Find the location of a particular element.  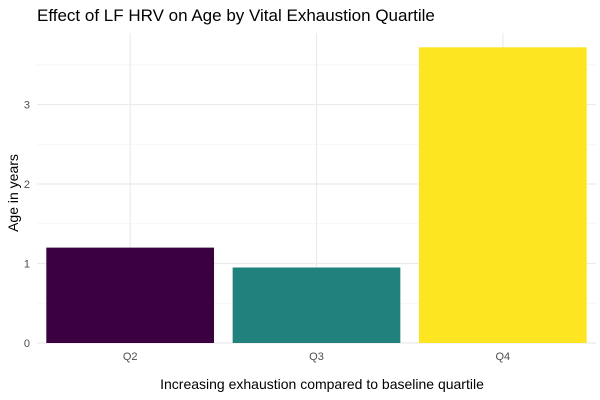

x-tick-label: Q3 is located at coordinates (316, 357).